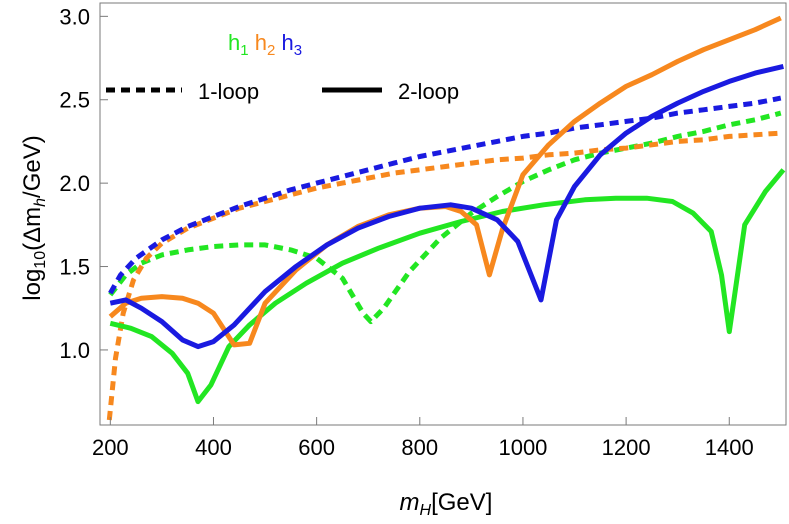 This screenshot has height=524, width=789. I want to click on x-tick-label: 800, so click(419, 447).